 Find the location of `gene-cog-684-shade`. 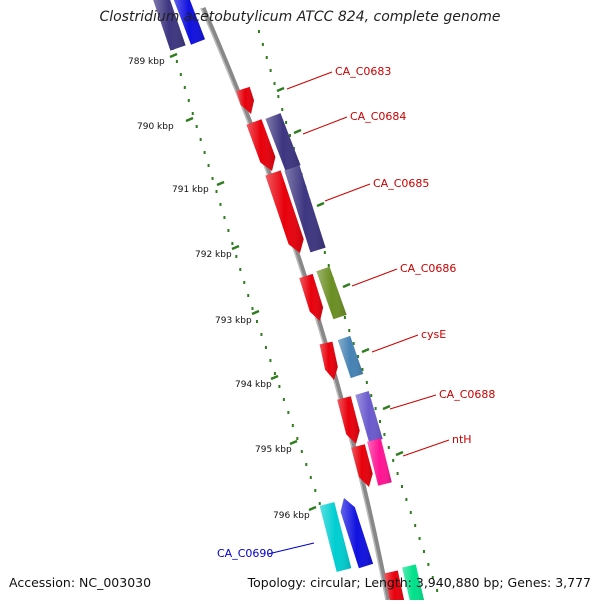

gene-cog-684-shade is located at coordinates (261, 145).